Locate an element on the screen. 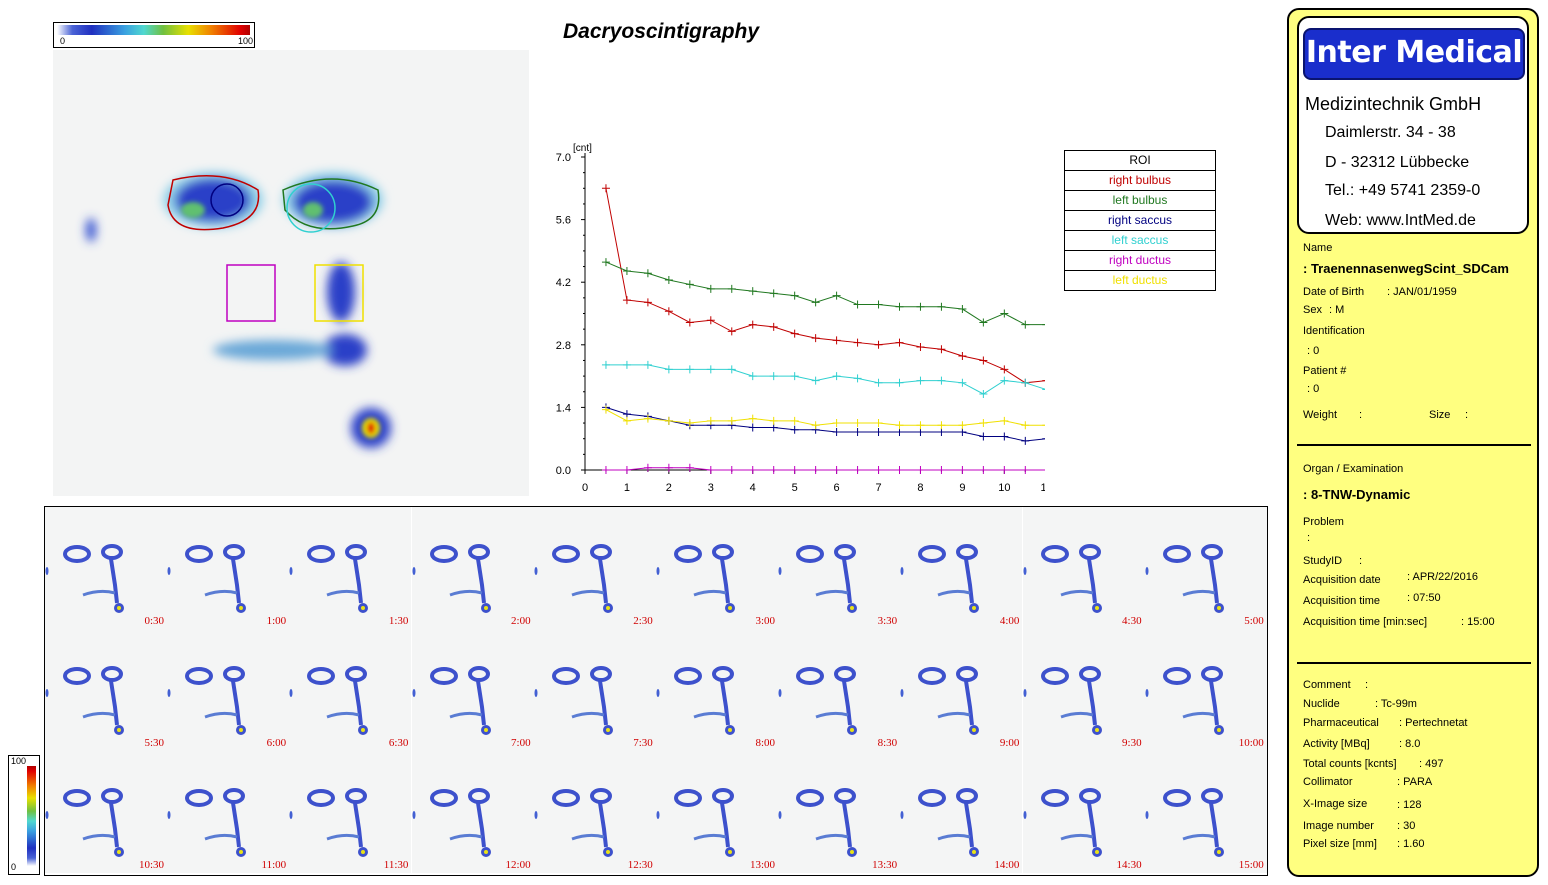  thumbnail-time: 15:00 is located at coordinates (1251, 865).